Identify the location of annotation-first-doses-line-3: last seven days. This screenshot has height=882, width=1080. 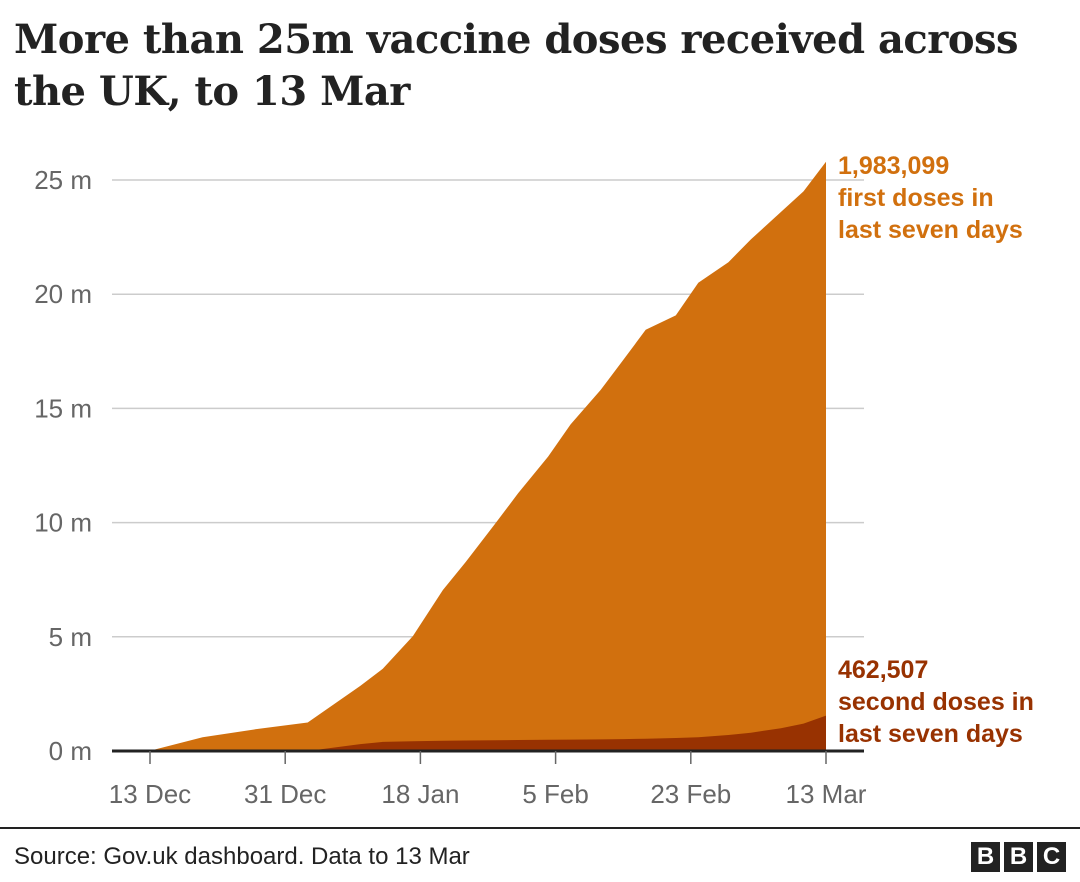
(930, 230).